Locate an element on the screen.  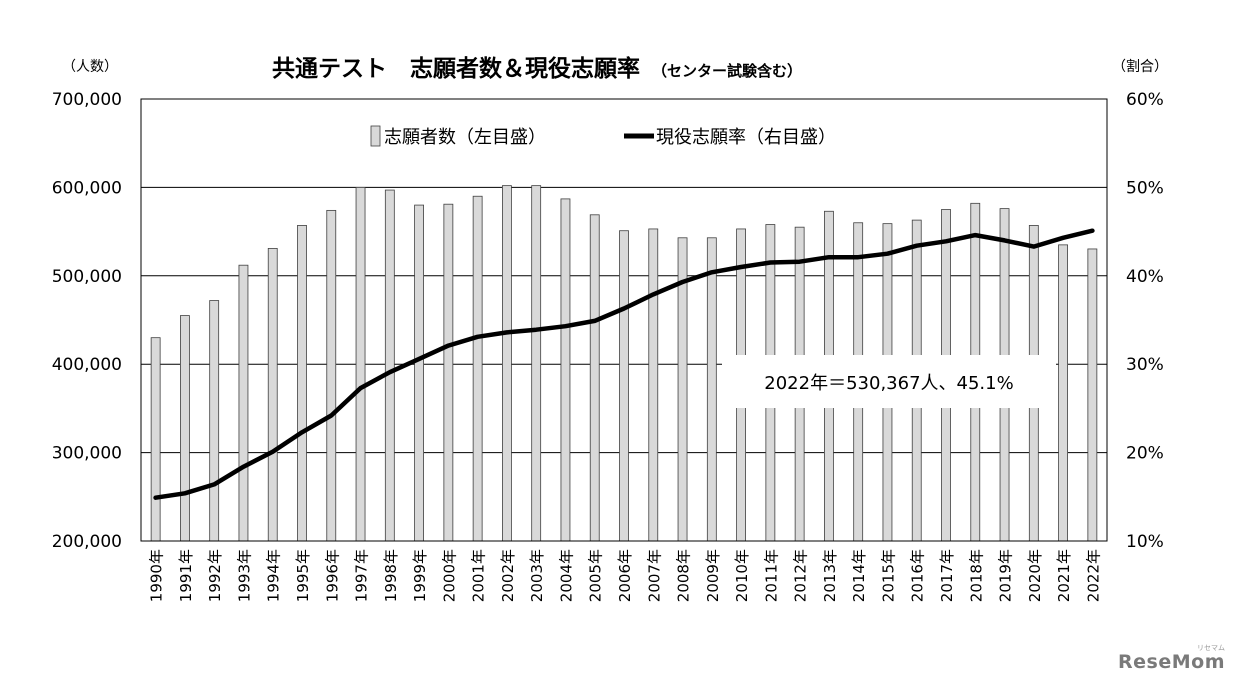
chart-subtitle: （センター試験含む） is located at coordinates (727, 71).